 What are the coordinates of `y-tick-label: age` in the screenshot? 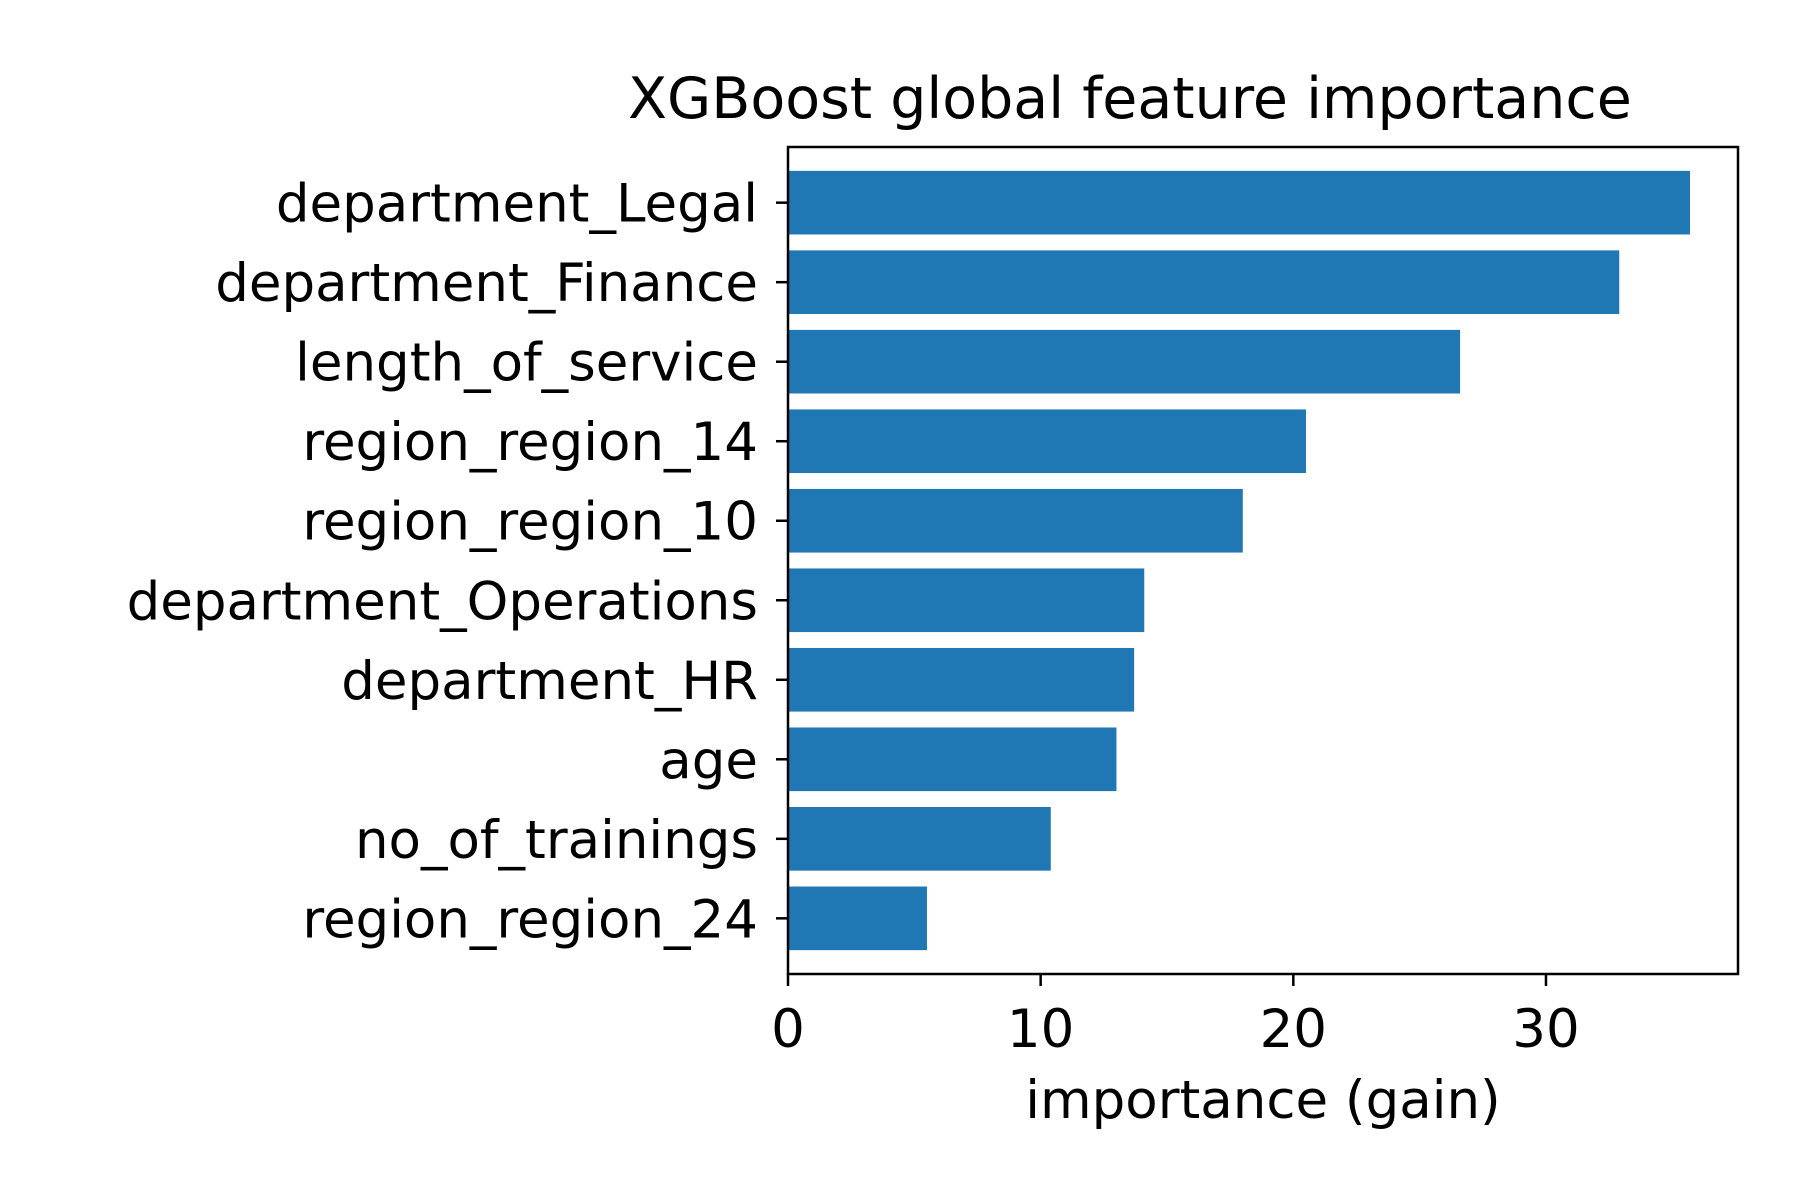 It's located at (708, 760).